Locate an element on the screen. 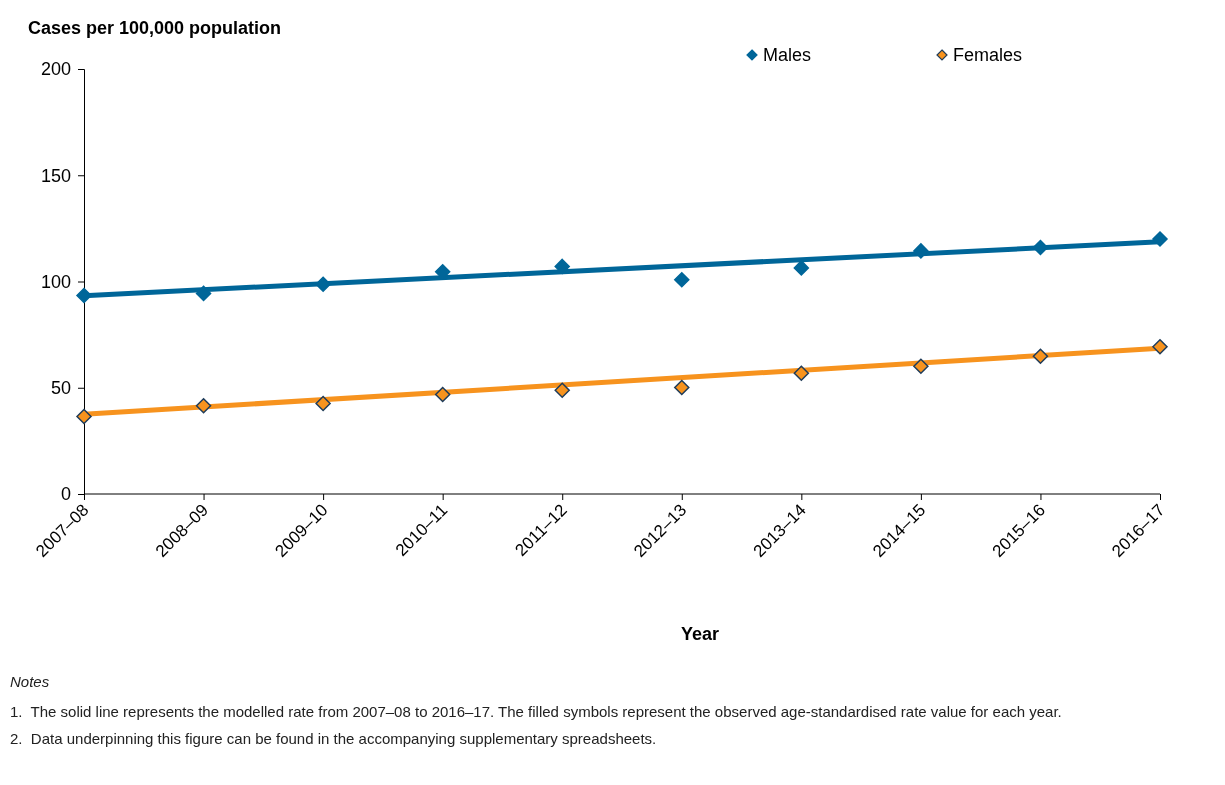 The width and height of the screenshot is (1225, 785). y-tick-label: 150 is located at coordinates (55, 175).